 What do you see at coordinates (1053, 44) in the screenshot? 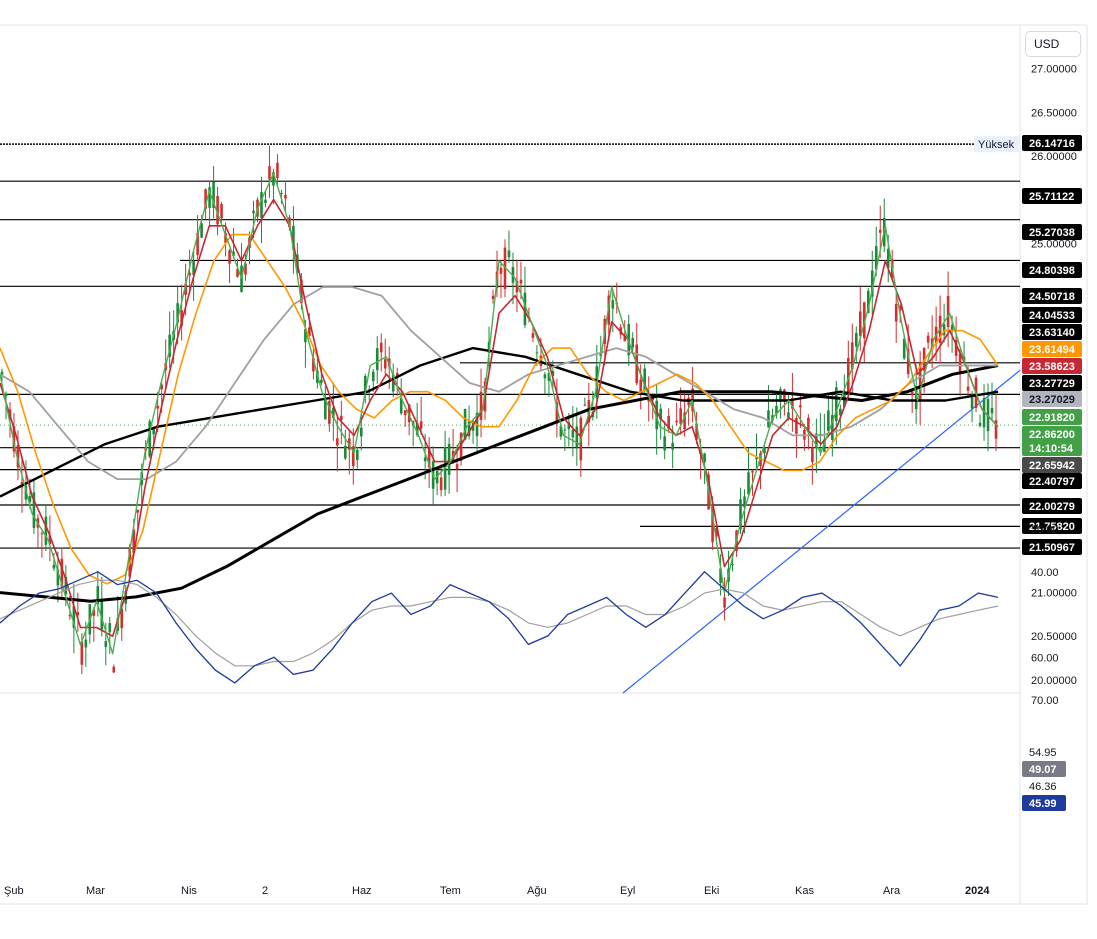
I see `currency-button: USD` at bounding box center [1053, 44].